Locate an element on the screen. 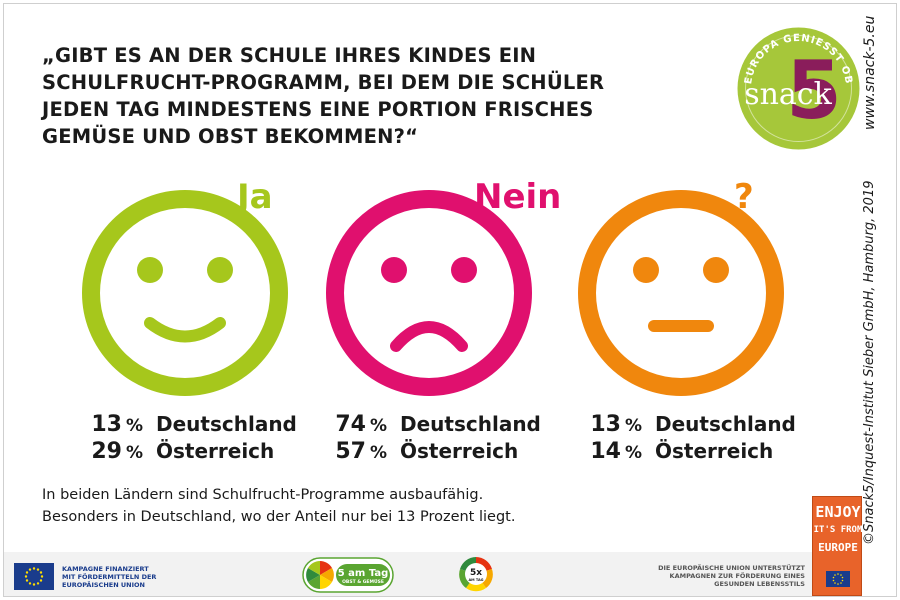 Image resolution: width=900 pixels, height=600 pixels. 5x-subtitle: AM TAG is located at coordinates (475, 580).